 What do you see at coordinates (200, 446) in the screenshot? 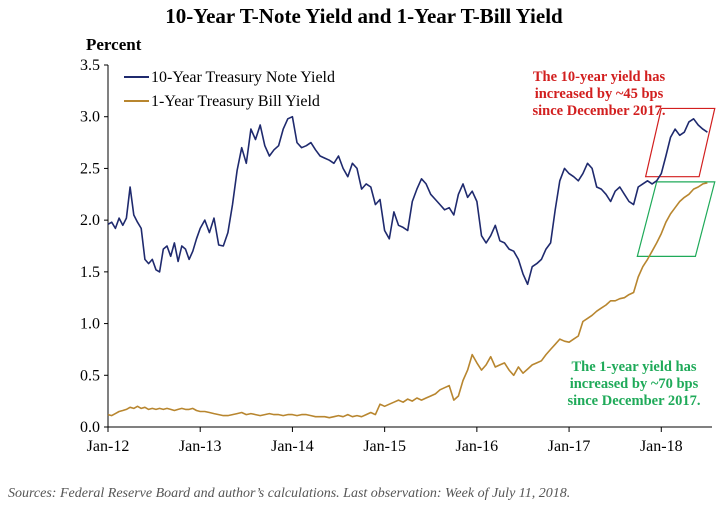
I see `x-tick-label: Jan-13` at bounding box center [200, 446].